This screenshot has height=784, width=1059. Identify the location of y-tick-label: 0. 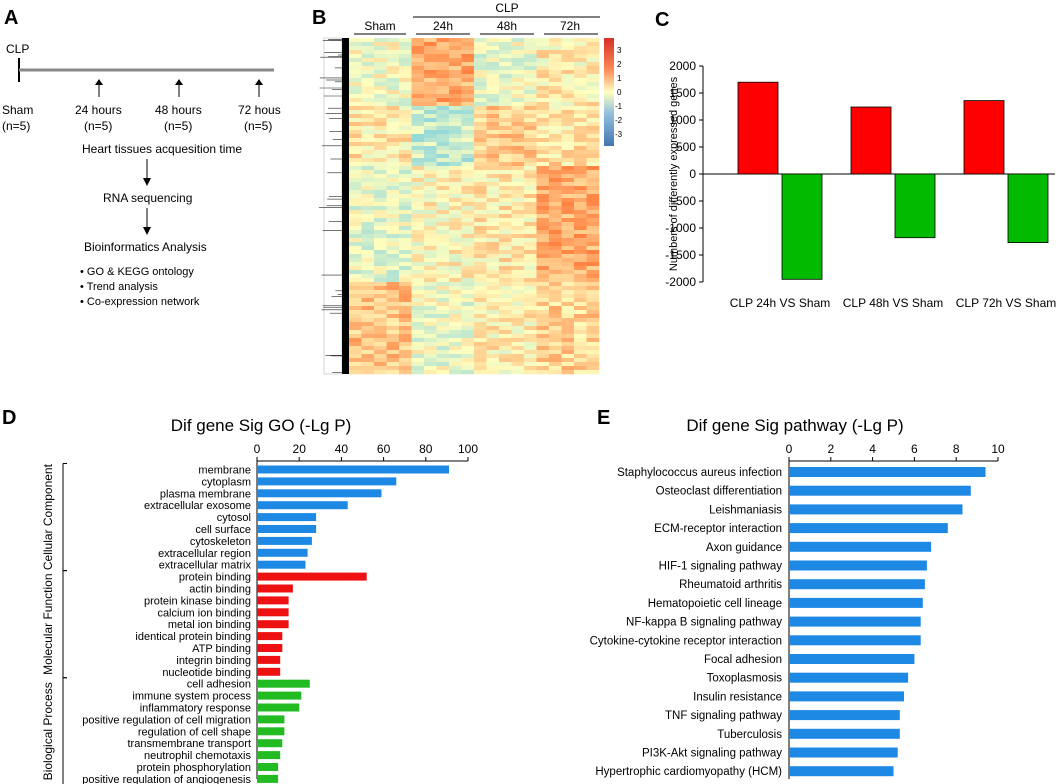
(692, 174).